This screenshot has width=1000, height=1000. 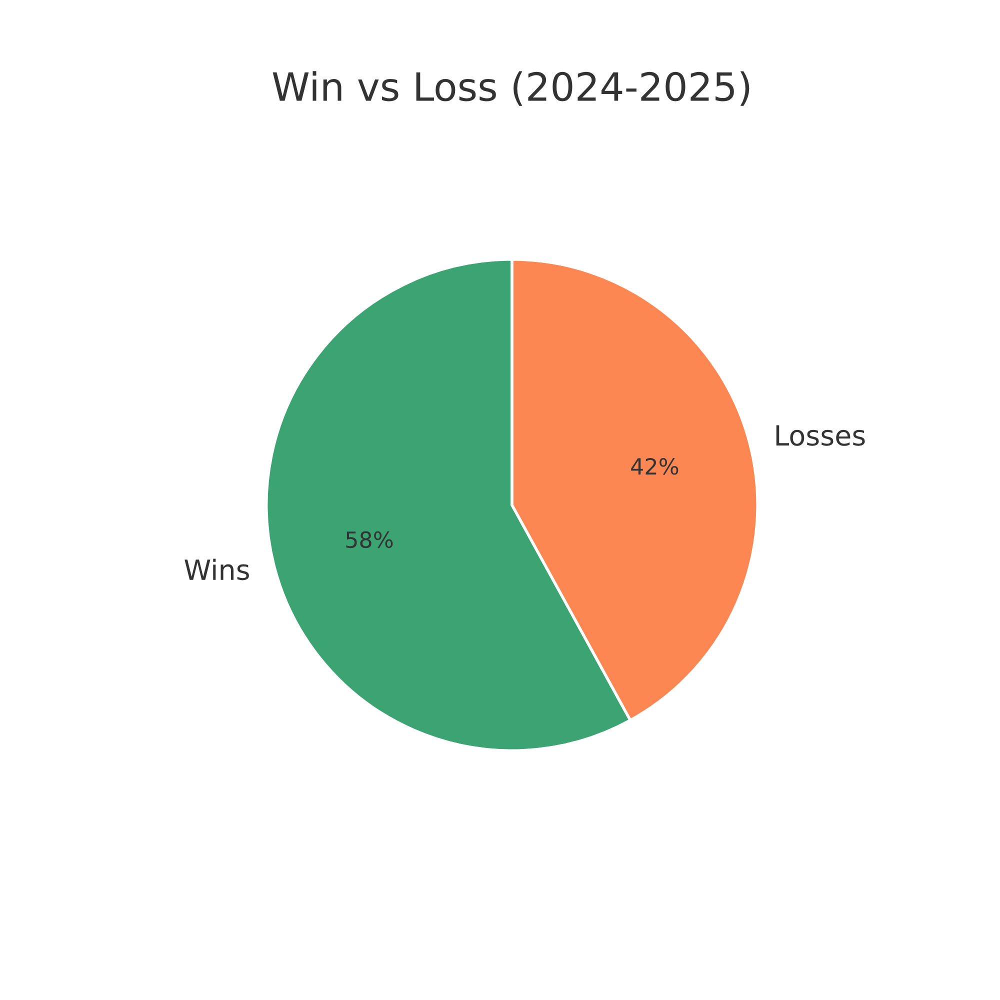 What do you see at coordinates (820, 435) in the screenshot?
I see `slice-label: Losses` at bounding box center [820, 435].